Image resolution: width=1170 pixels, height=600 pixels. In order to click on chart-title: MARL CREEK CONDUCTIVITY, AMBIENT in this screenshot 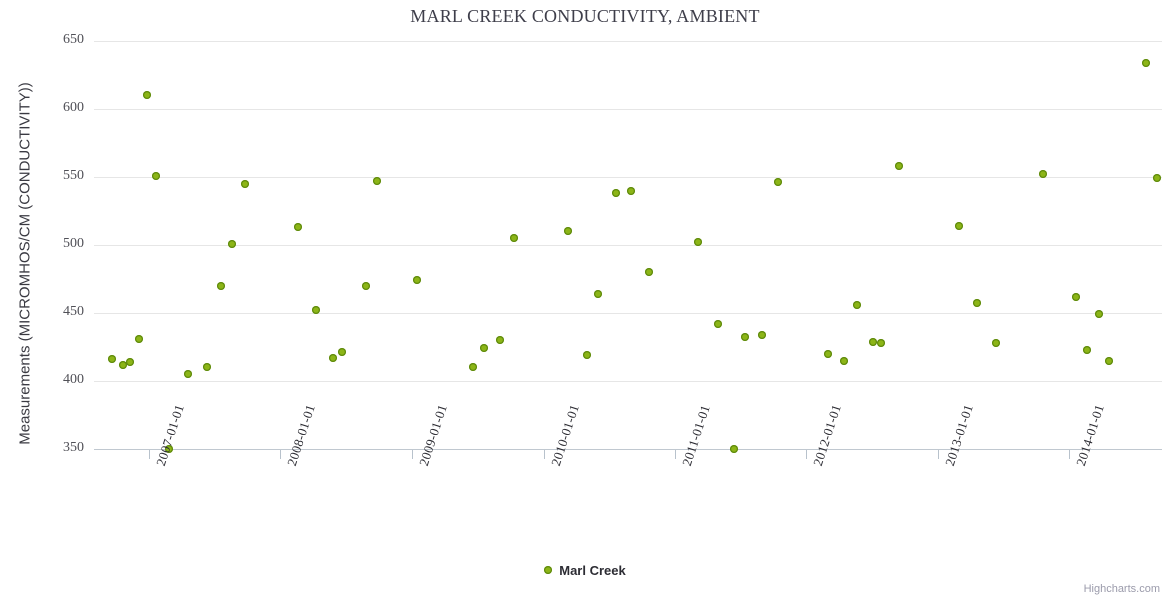, I will do `click(585, 16)`.